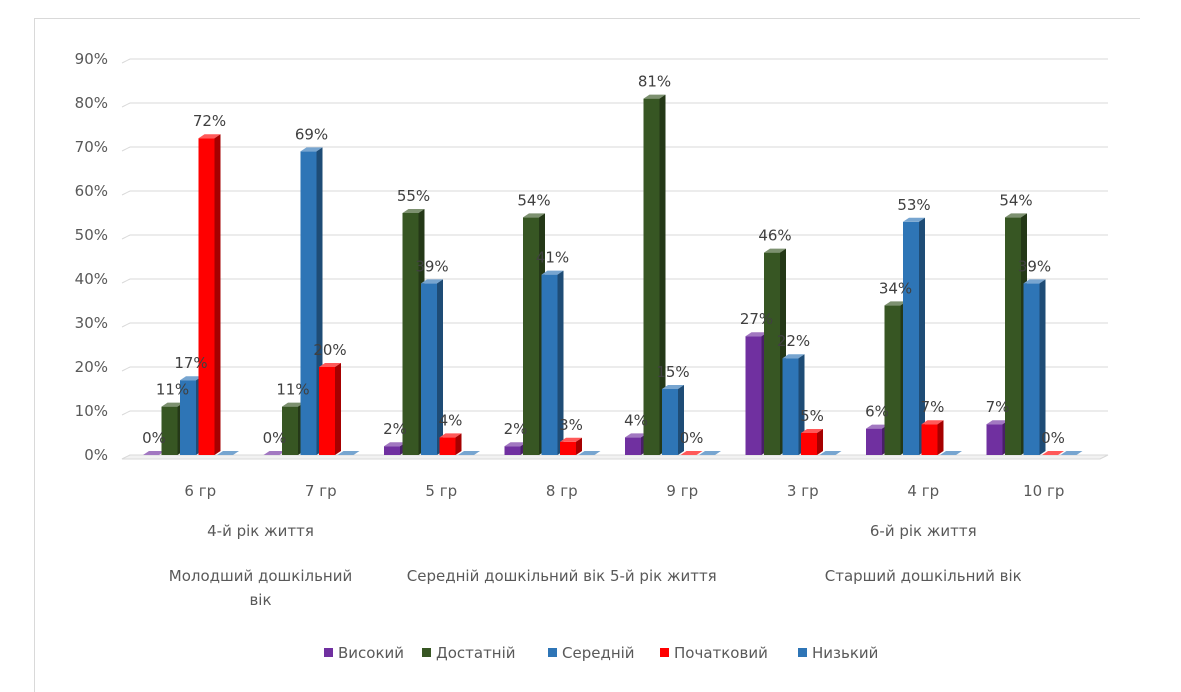 This screenshot has width=1181, height=692. What do you see at coordinates (615, 457) in the screenshot?
I see `chart-floor` at bounding box center [615, 457].